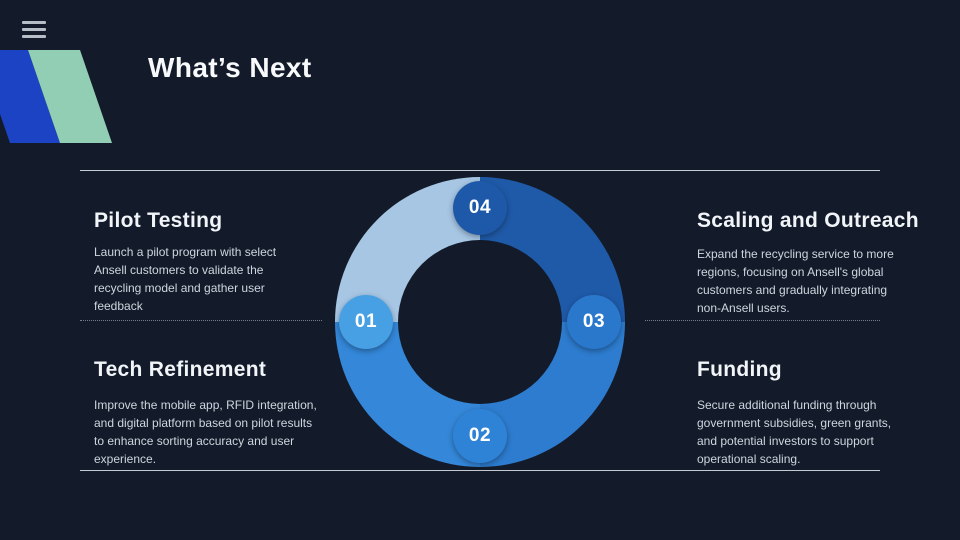  I want to click on section-title: Pilot Testing, so click(158, 220).